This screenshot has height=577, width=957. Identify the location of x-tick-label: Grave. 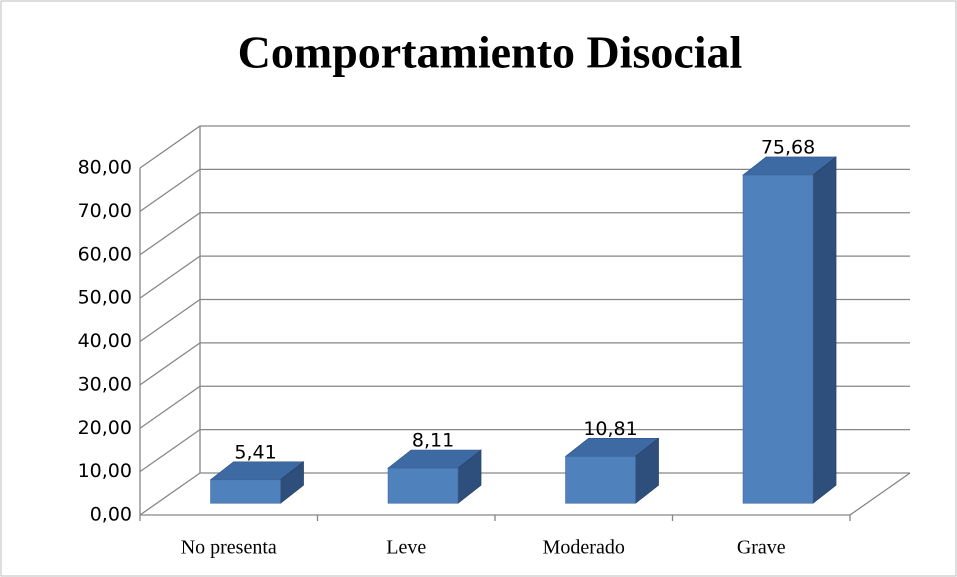
(761, 548).